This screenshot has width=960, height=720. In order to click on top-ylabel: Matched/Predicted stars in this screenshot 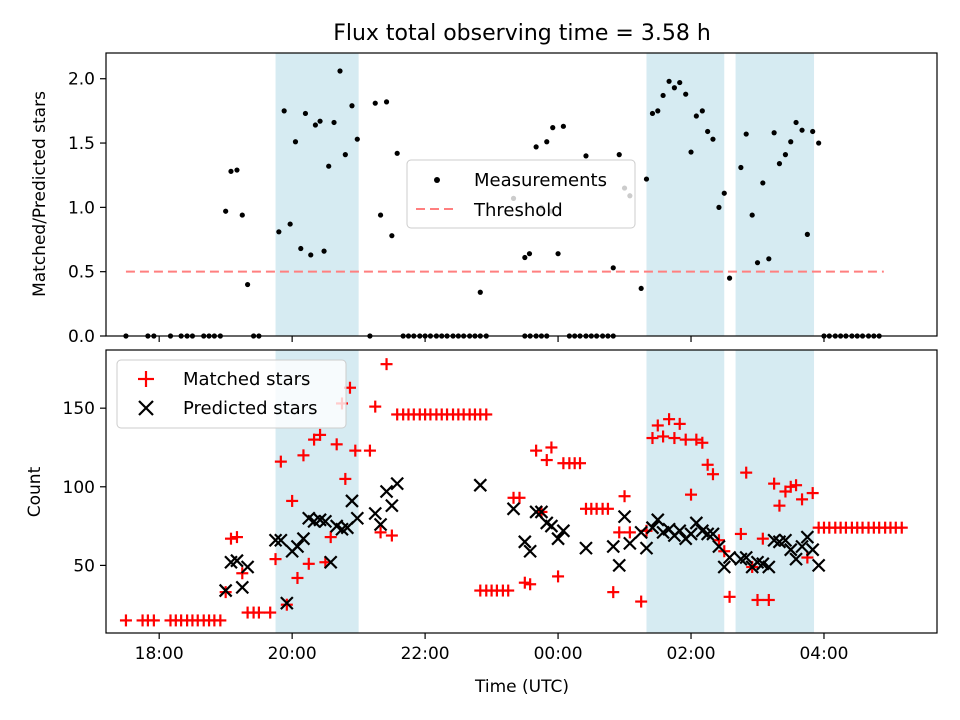, I will do `click(40, 194)`.